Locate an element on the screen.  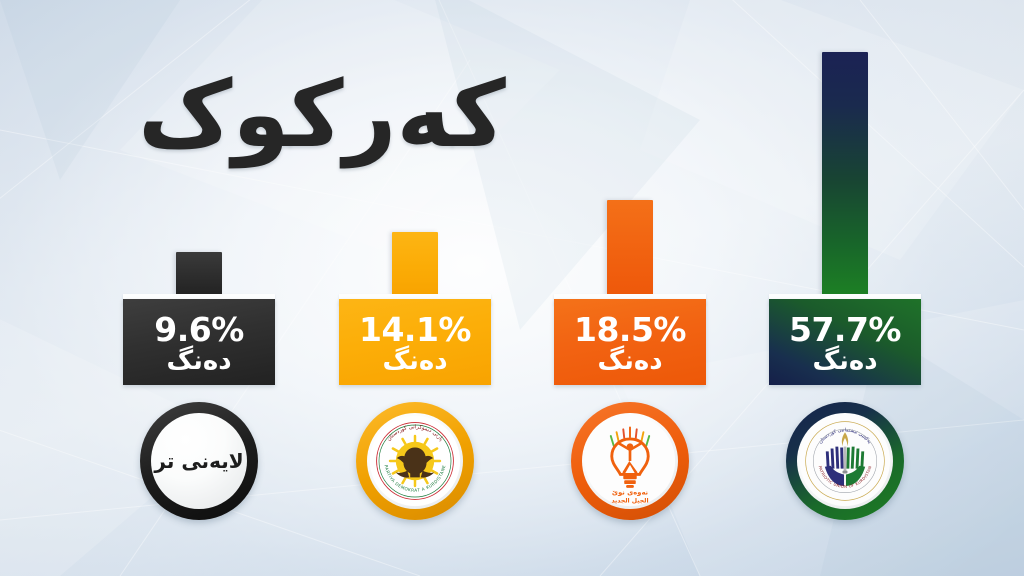
page-title: کەرکوک is located at coordinates (322, 114).